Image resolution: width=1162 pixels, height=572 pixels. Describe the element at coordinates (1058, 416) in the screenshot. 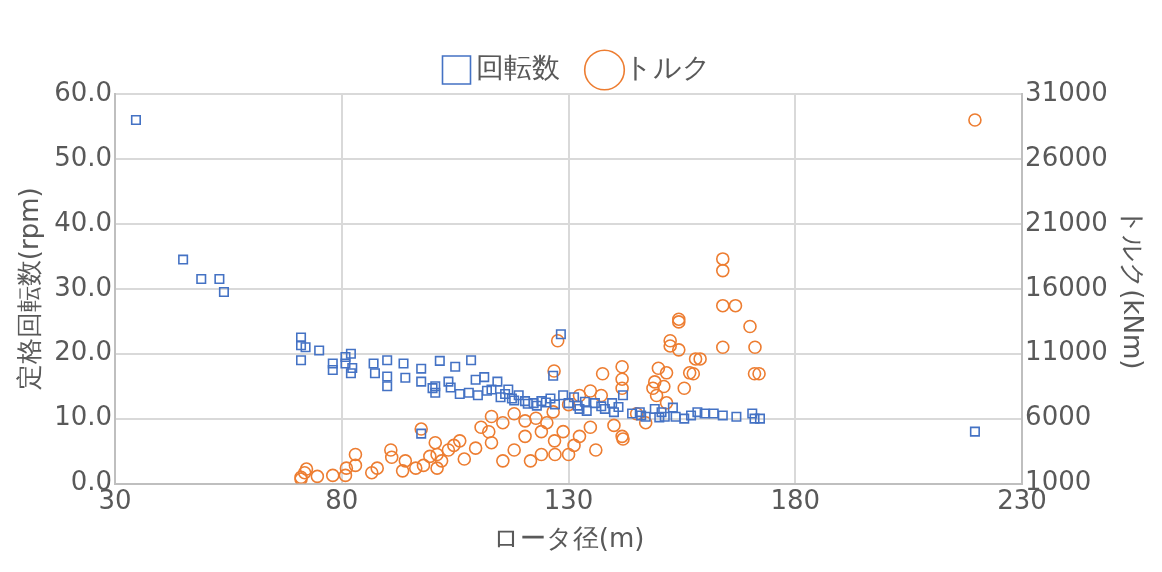

I see `y2-tick-label: 6000` at that location.